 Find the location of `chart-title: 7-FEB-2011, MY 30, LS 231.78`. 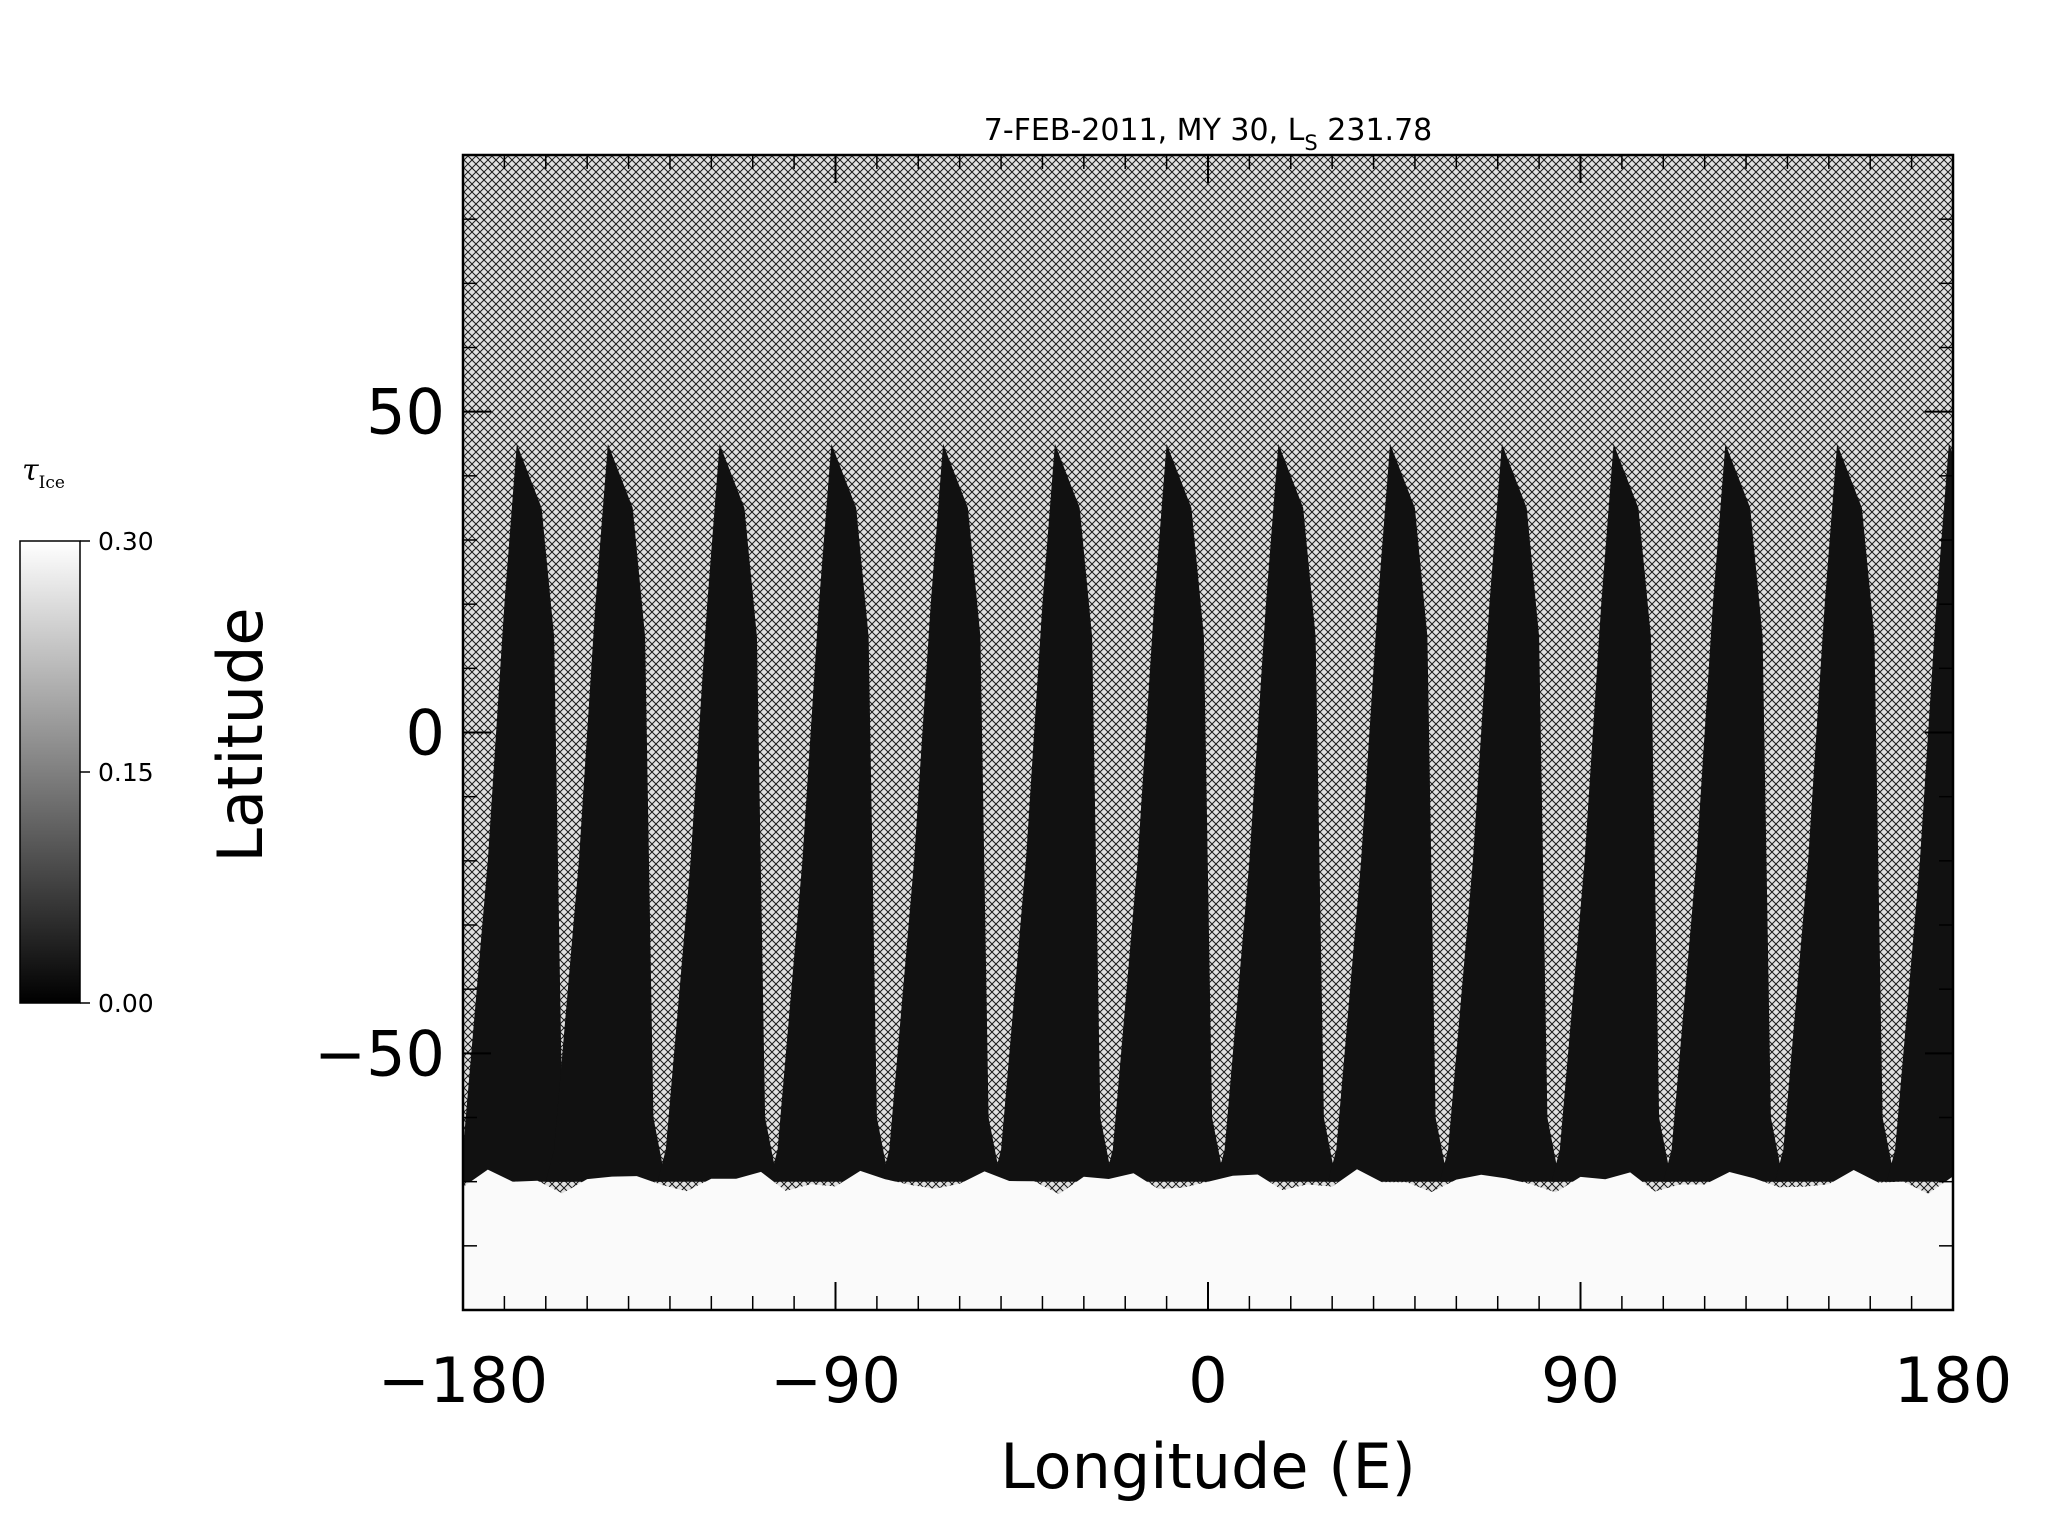

chart-title: 7-FEB-2011, MY 30, LS 231.78 is located at coordinates (1208, 134).